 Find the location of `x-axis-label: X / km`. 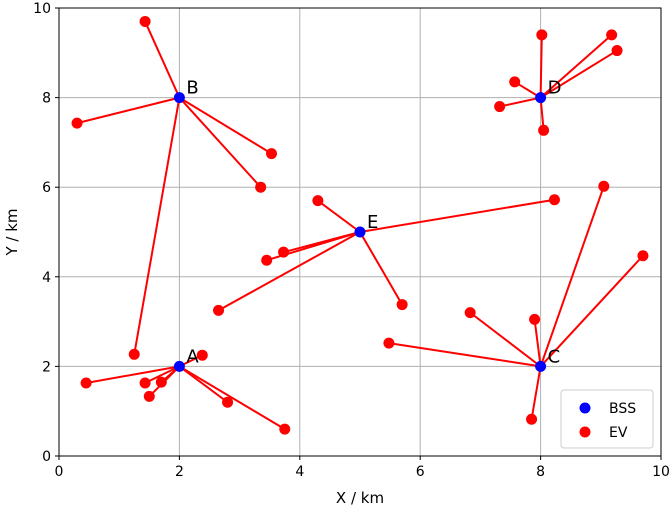

x-axis-label: X / km is located at coordinates (360, 498).